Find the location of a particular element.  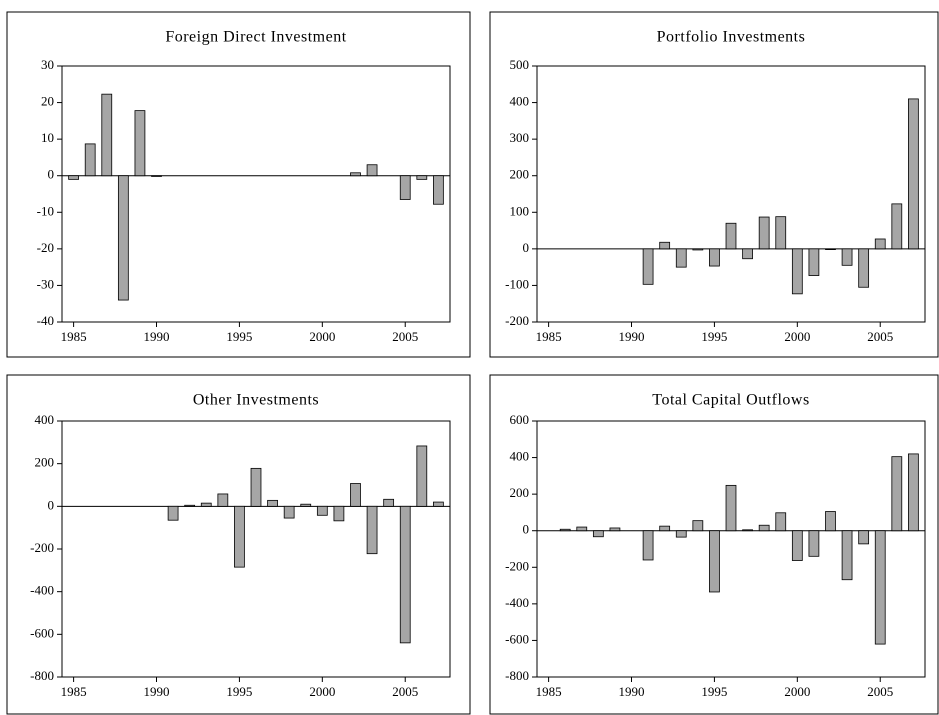

y-tick-label: 100 is located at coordinates (520, 210).